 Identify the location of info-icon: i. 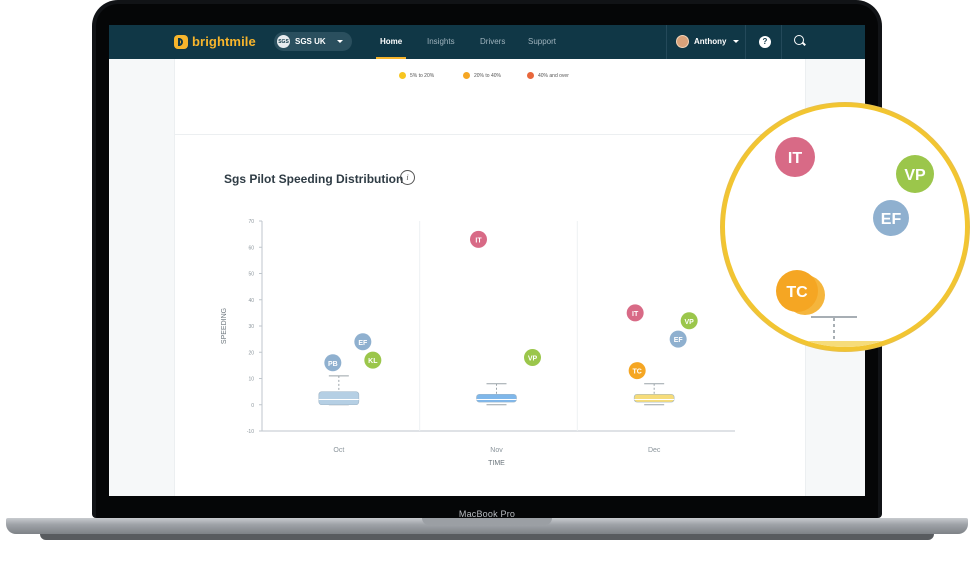
(407, 177).